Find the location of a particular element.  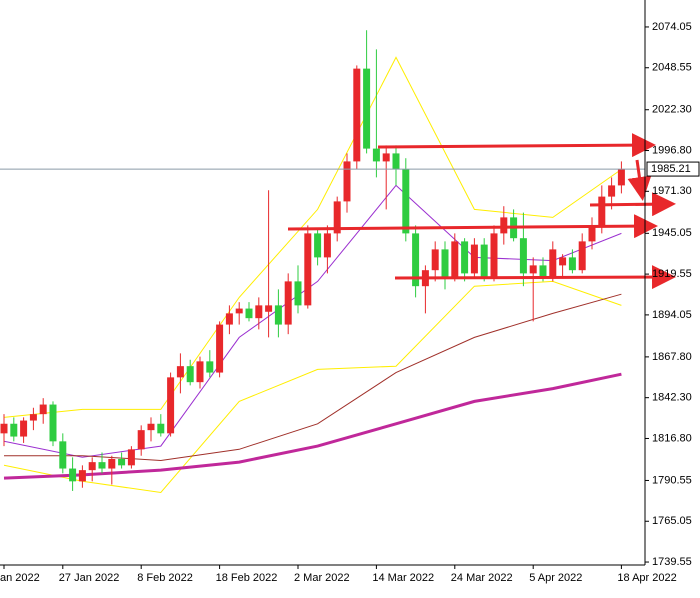

x-tick-label: 5 Apr 2022 is located at coordinates (555, 578).